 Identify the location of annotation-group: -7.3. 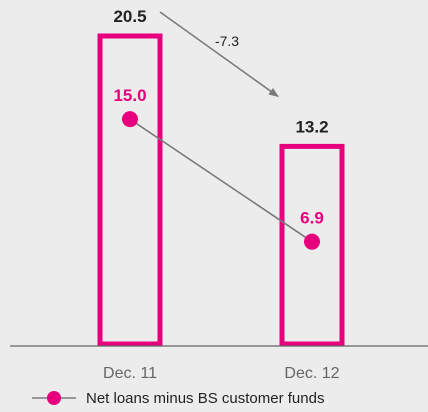
(219, 54).